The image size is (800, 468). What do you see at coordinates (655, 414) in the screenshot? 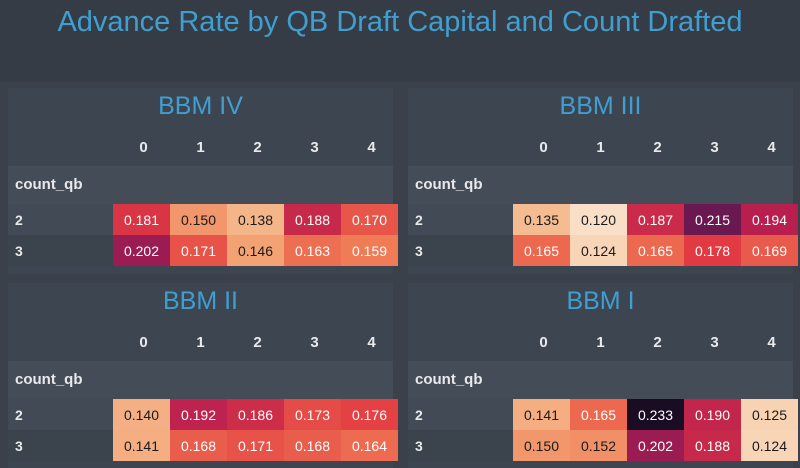
I see `heatmap-cell: 0.233` at bounding box center [655, 414].